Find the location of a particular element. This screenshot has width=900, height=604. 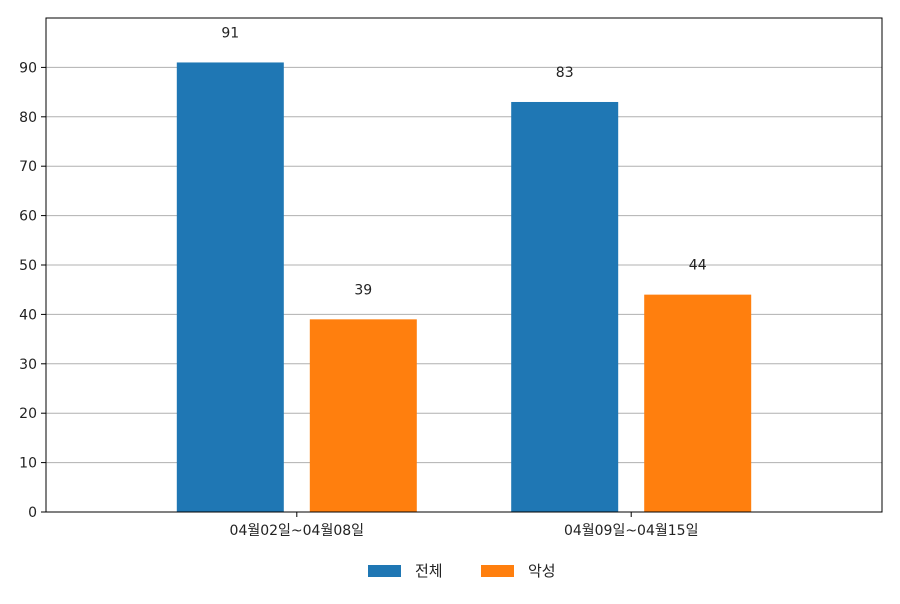

x-tick-label: 04월09일~04월15일 is located at coordinates (631, 531).